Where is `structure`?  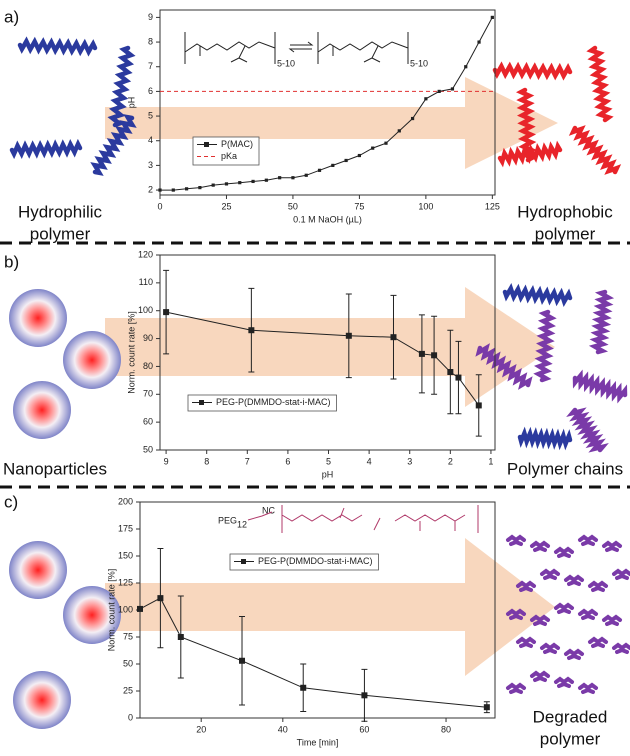
structure is located at coordinates (363, 519).